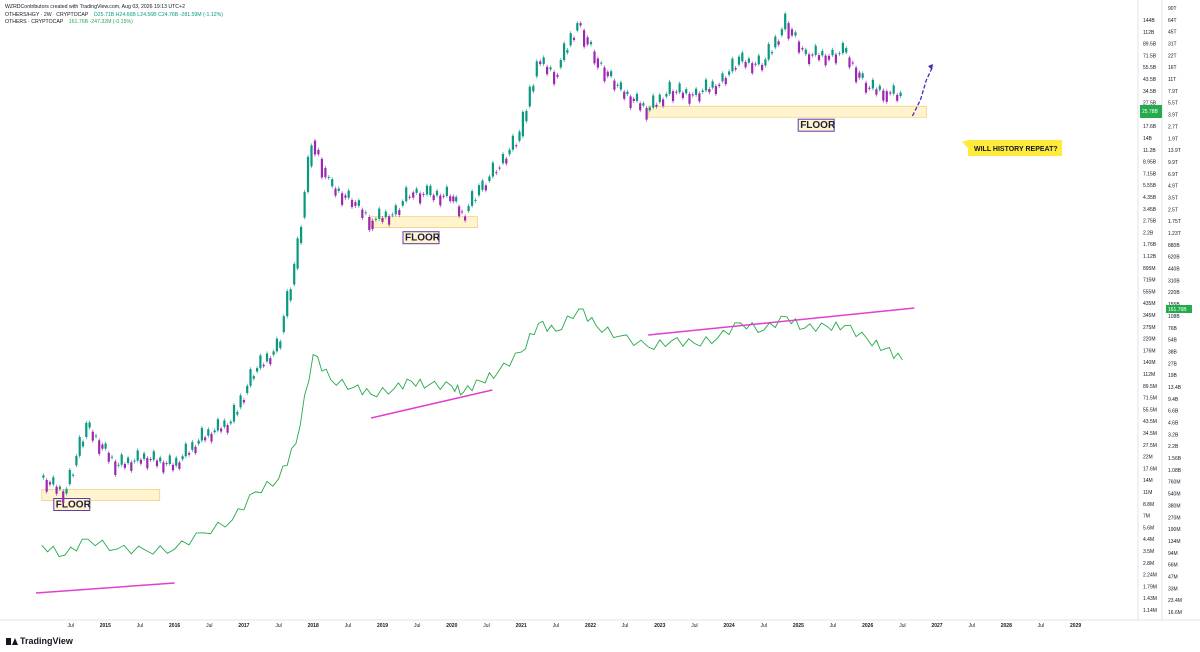  Describe the element at coordinates (1174, 246) in the screenshot. I see `right-axis-tick: 880B` at that location.